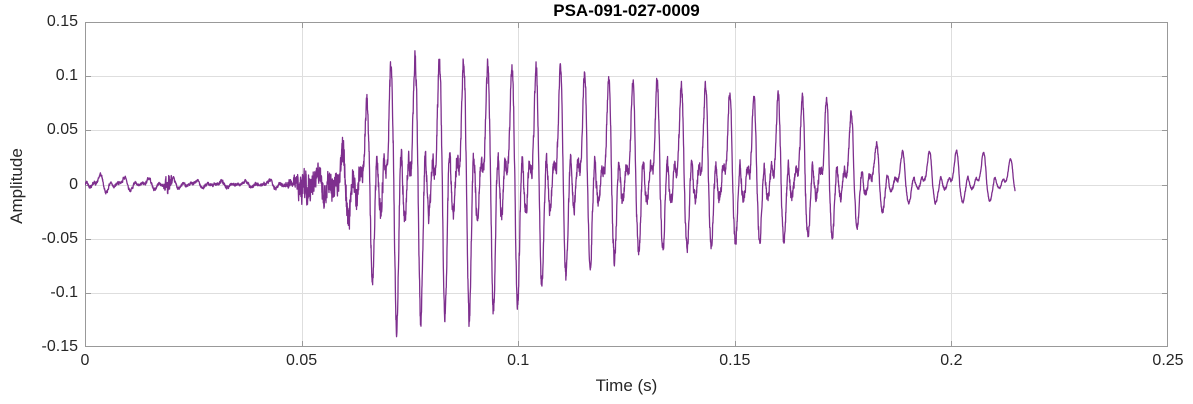  What do you see at coordinates (626, 385) in the screenshot?
I see `x-axis-label: Time (s)` at bounding box center [626, 385].